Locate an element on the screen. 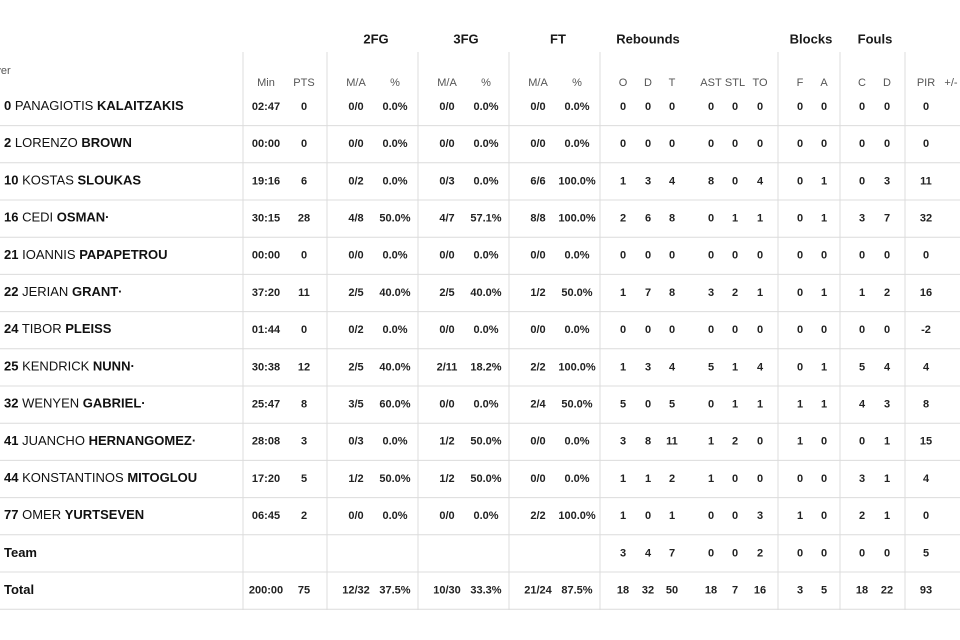 The image size is (960, 640). last-name: BROWN is located at coordinates (106, 143).